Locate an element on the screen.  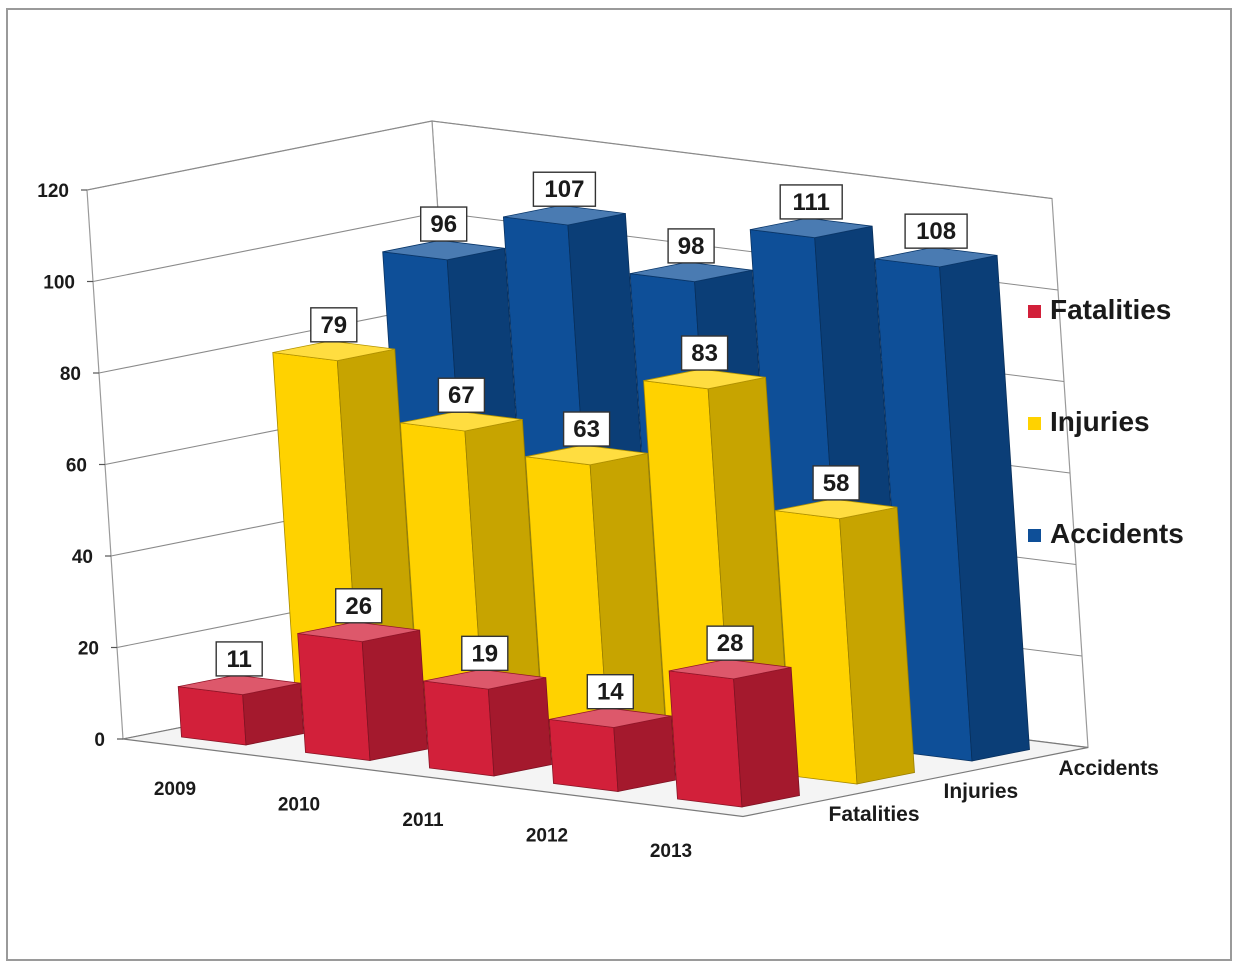
data-label-value: 63 is located at coordinates (586, 429).